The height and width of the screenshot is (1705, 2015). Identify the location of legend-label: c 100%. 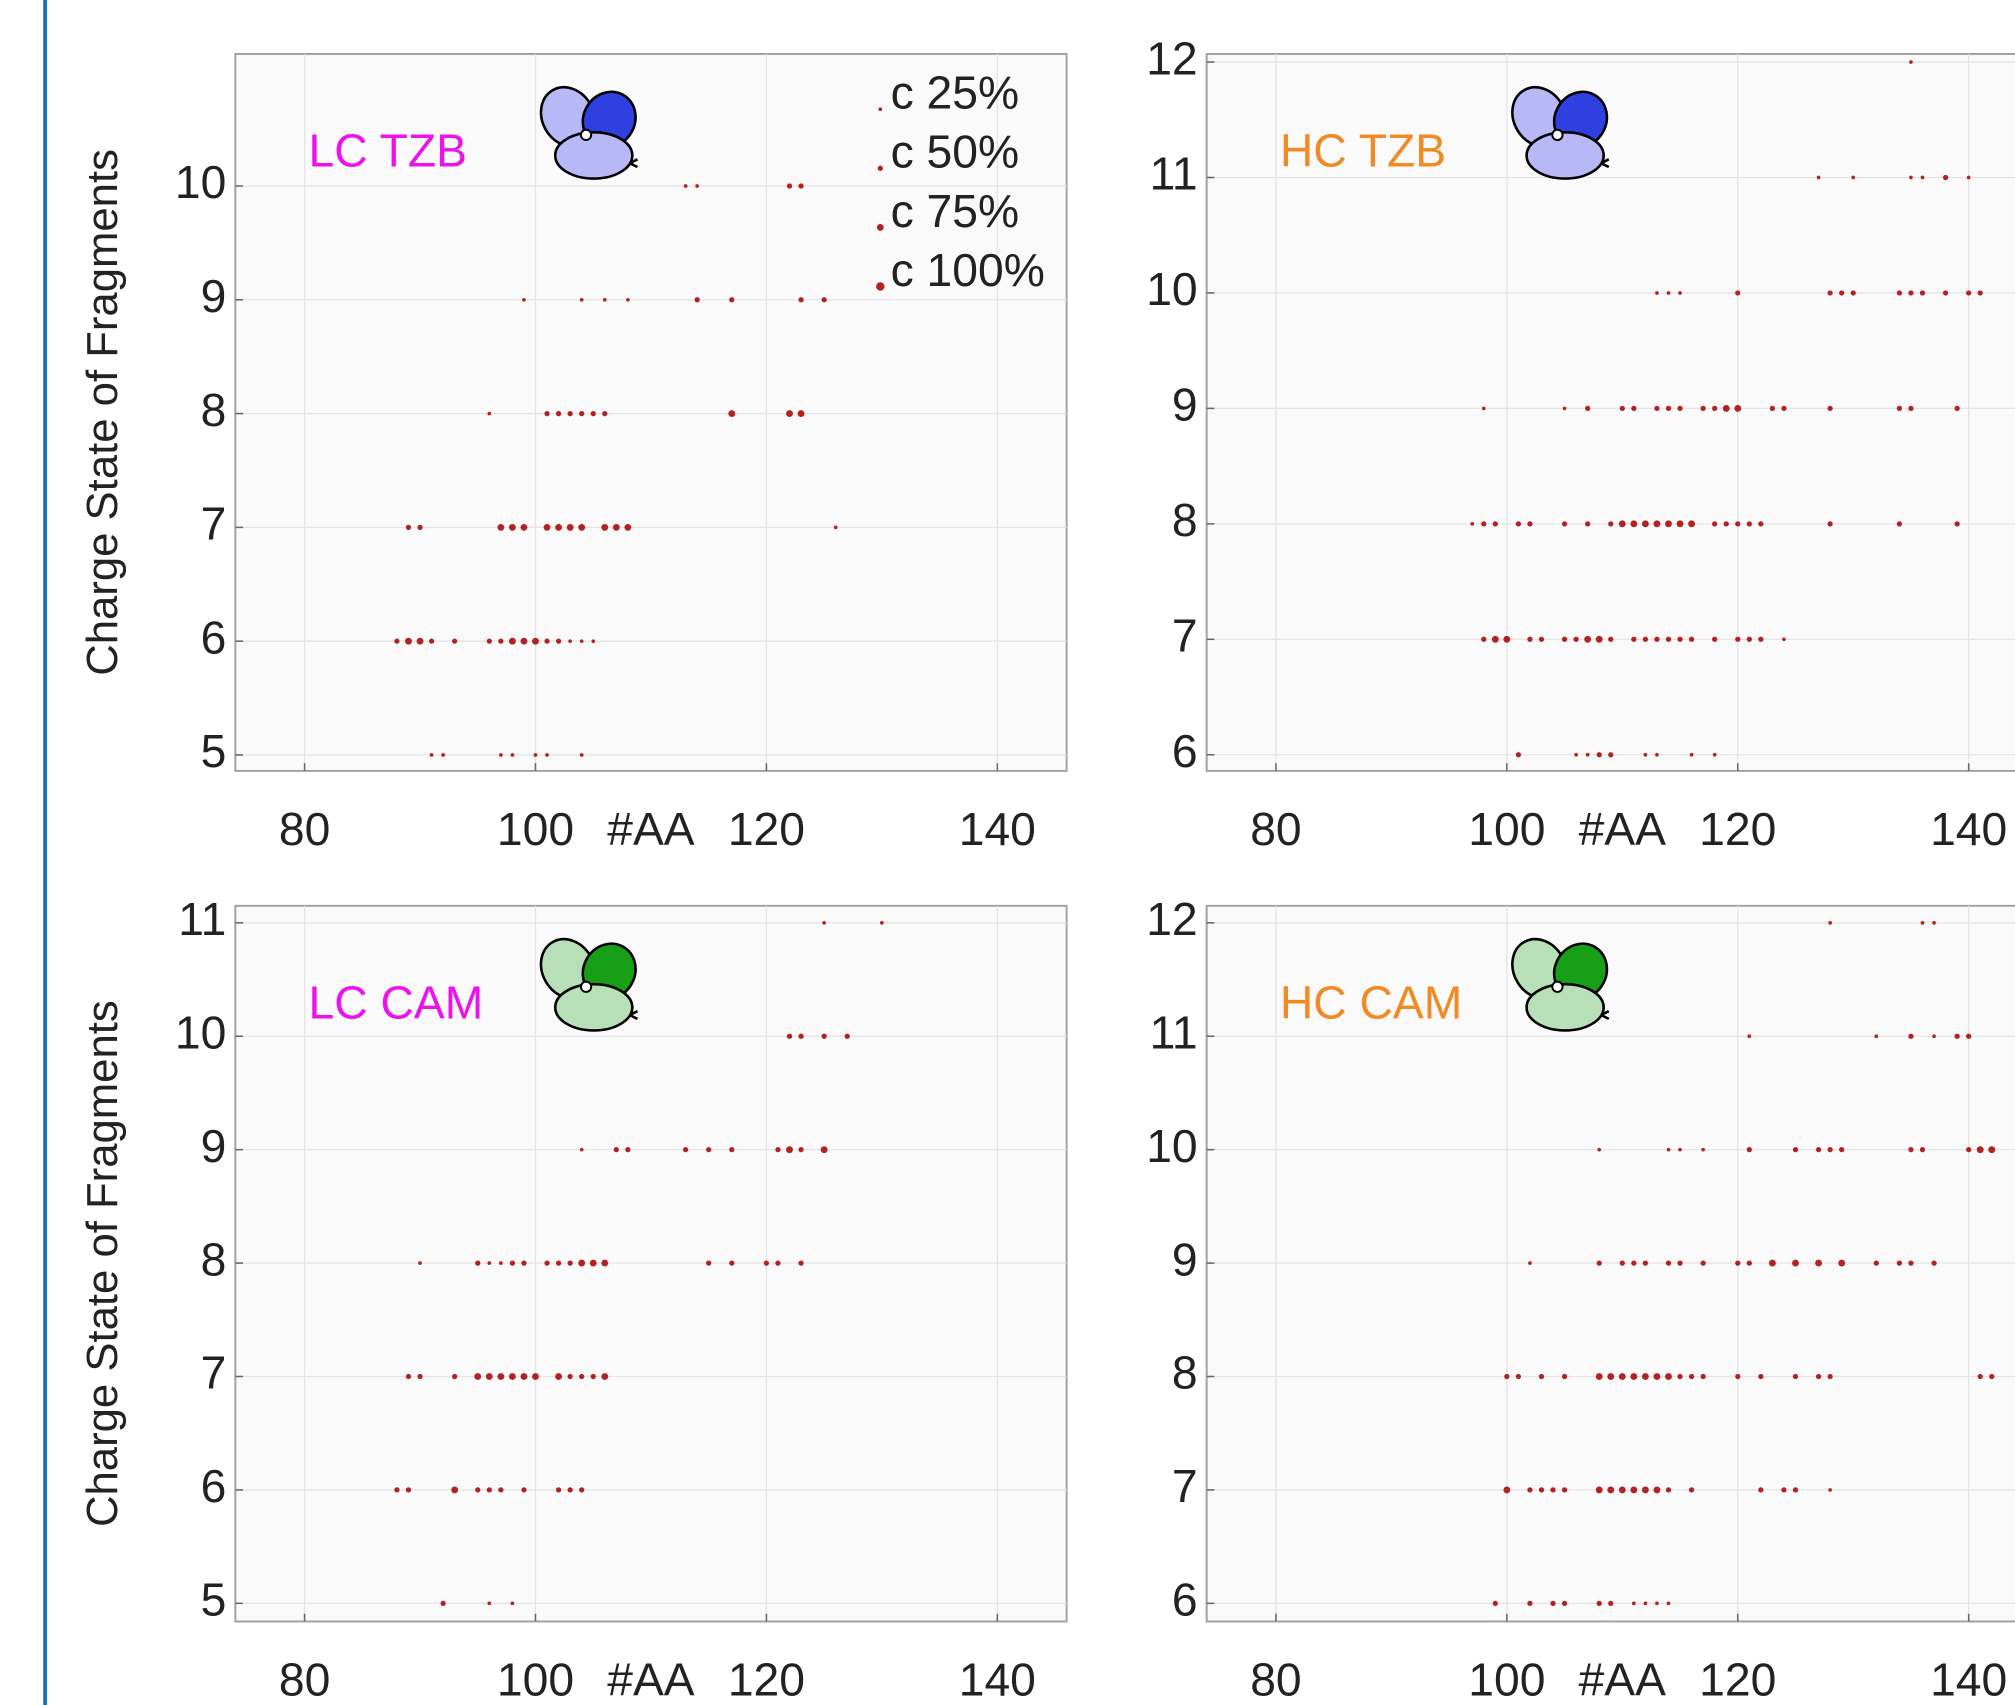
(968, 270).